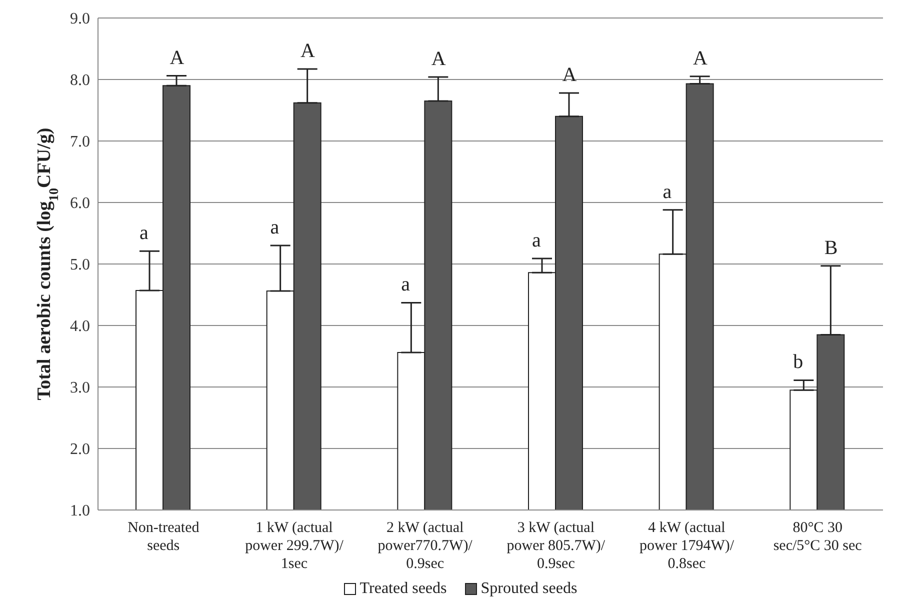  Describe the element at coordinates (426, 546) in the screenshot. I see `x-tick-label: 2 kW (actual power770.7W)/ 0.9sec` at that location.